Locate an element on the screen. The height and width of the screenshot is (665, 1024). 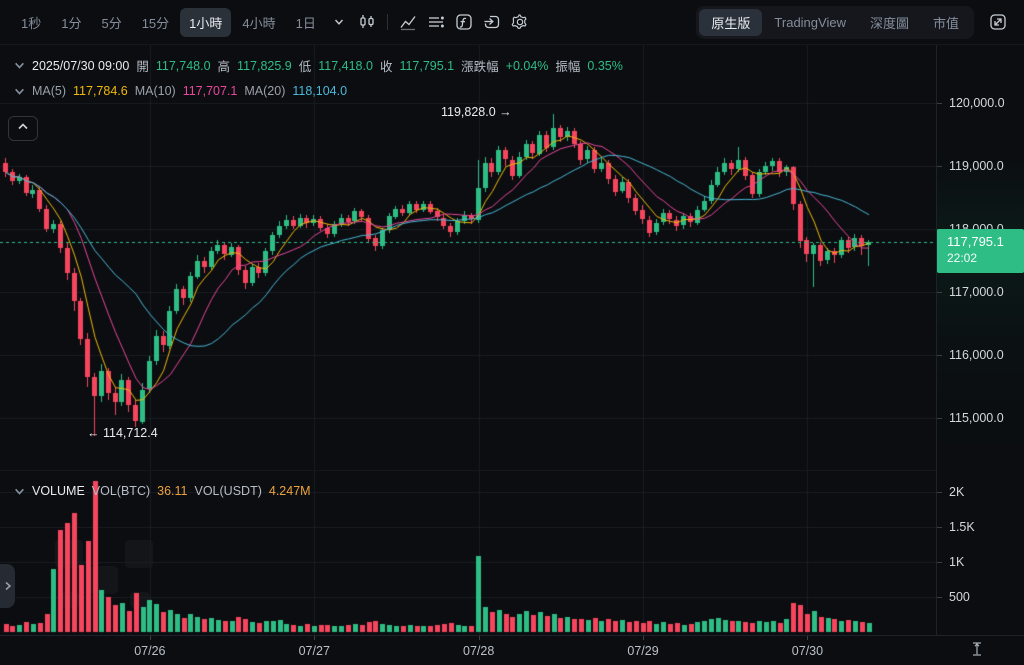
ma10-label: MA(10) is located at coordinates (155, 91).